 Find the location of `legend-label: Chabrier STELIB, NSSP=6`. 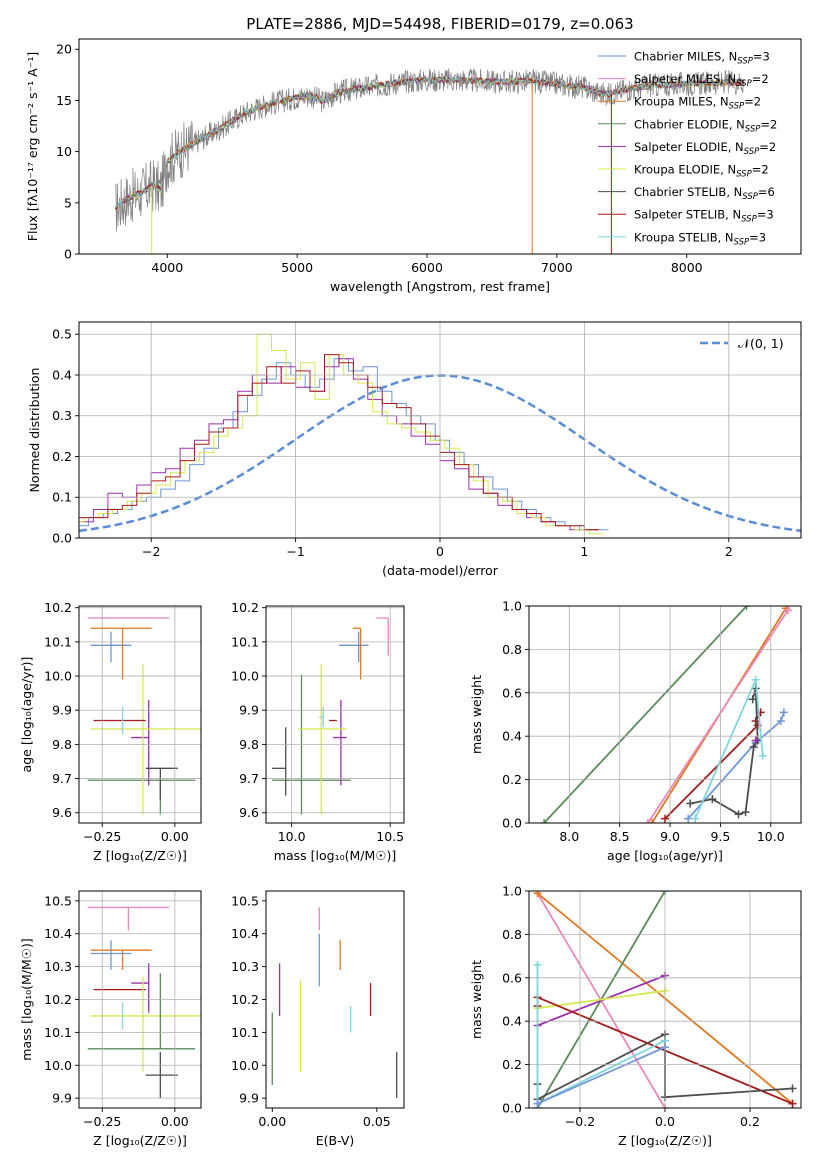

legend-label: Chabrier STELIB, NSSP=6 is located at coordinates (704, 193).